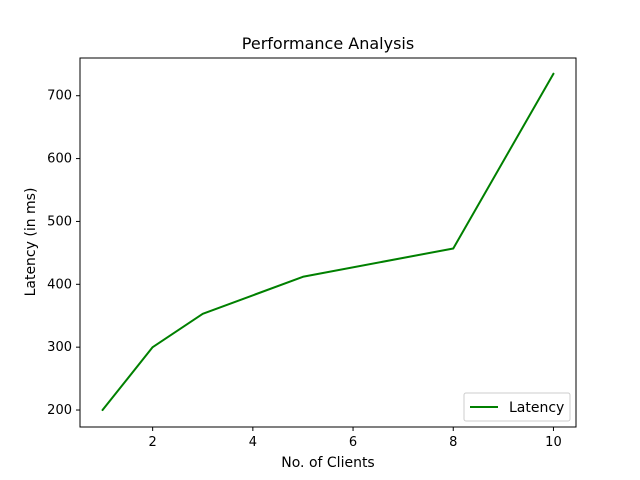 The image size is (640, 480). Describe the element at coordinates (59, 284) in the screenshot. I see `y-tick-label-400: 400` at that location.